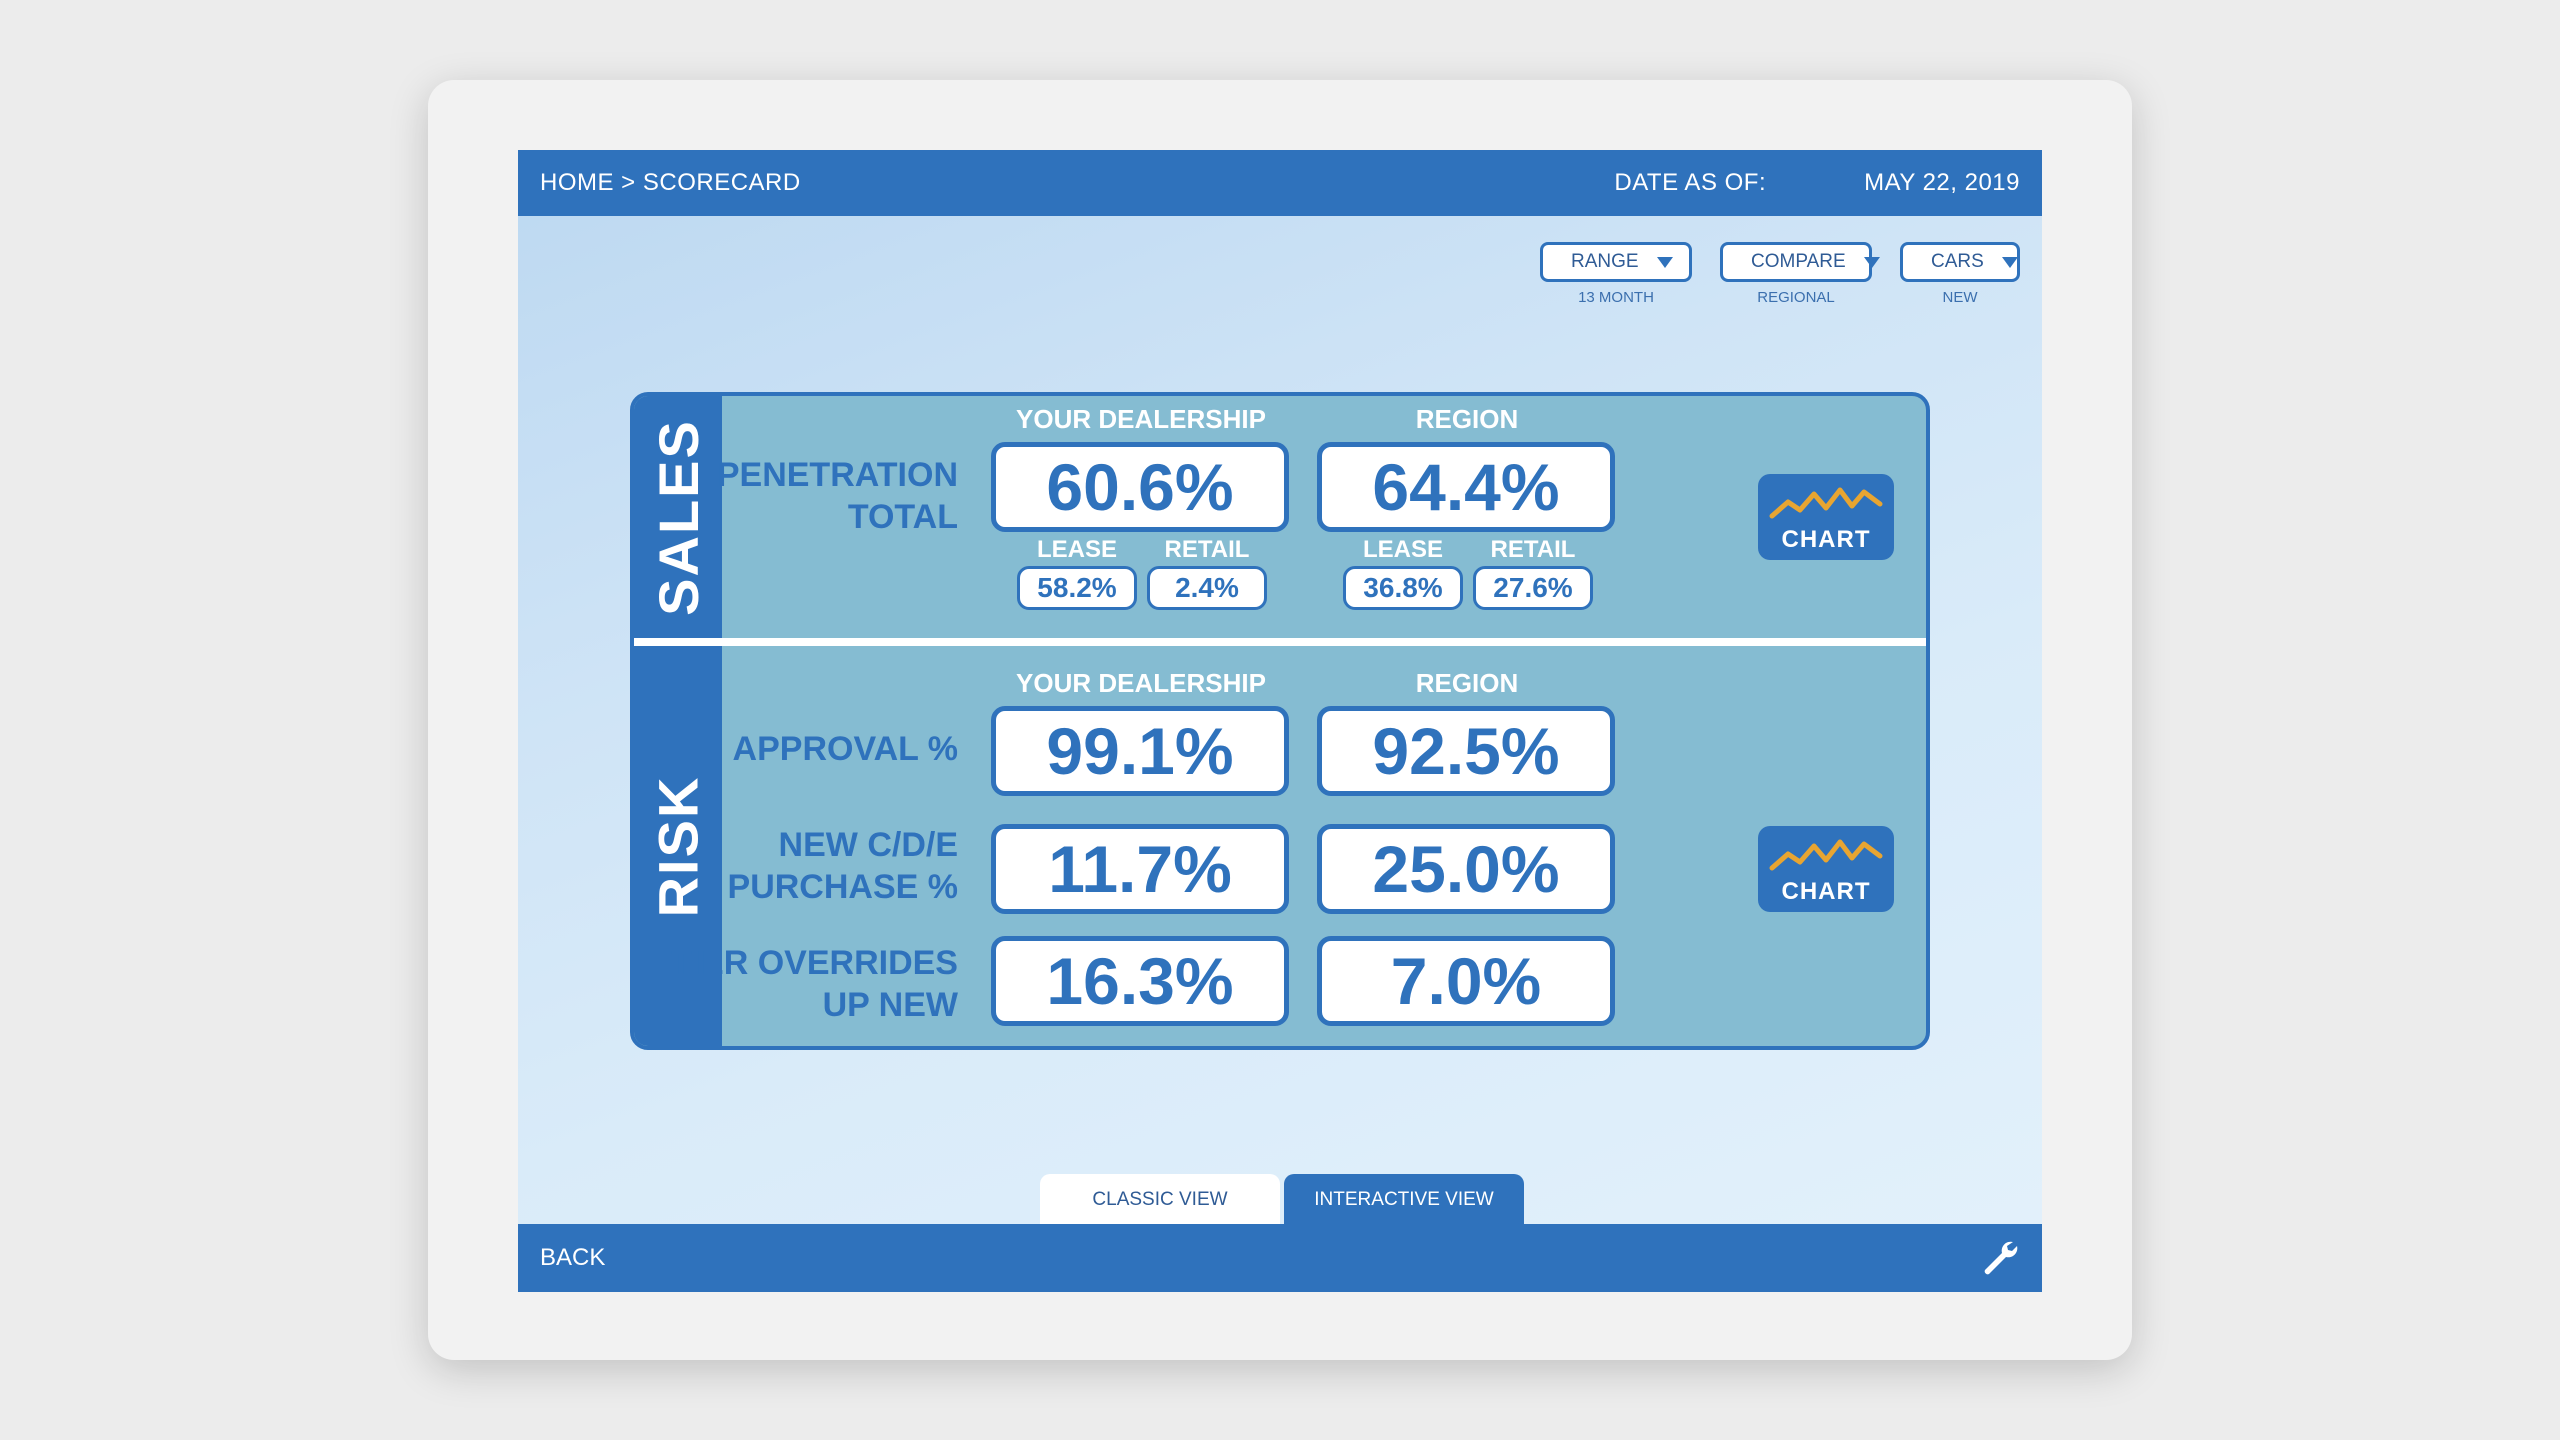 Image resolution: width=2560 pixels, height=1440 pixels. I want to click on tier-overrides-label: TIER OVERRIDES UP NEW, so click(814, 984).